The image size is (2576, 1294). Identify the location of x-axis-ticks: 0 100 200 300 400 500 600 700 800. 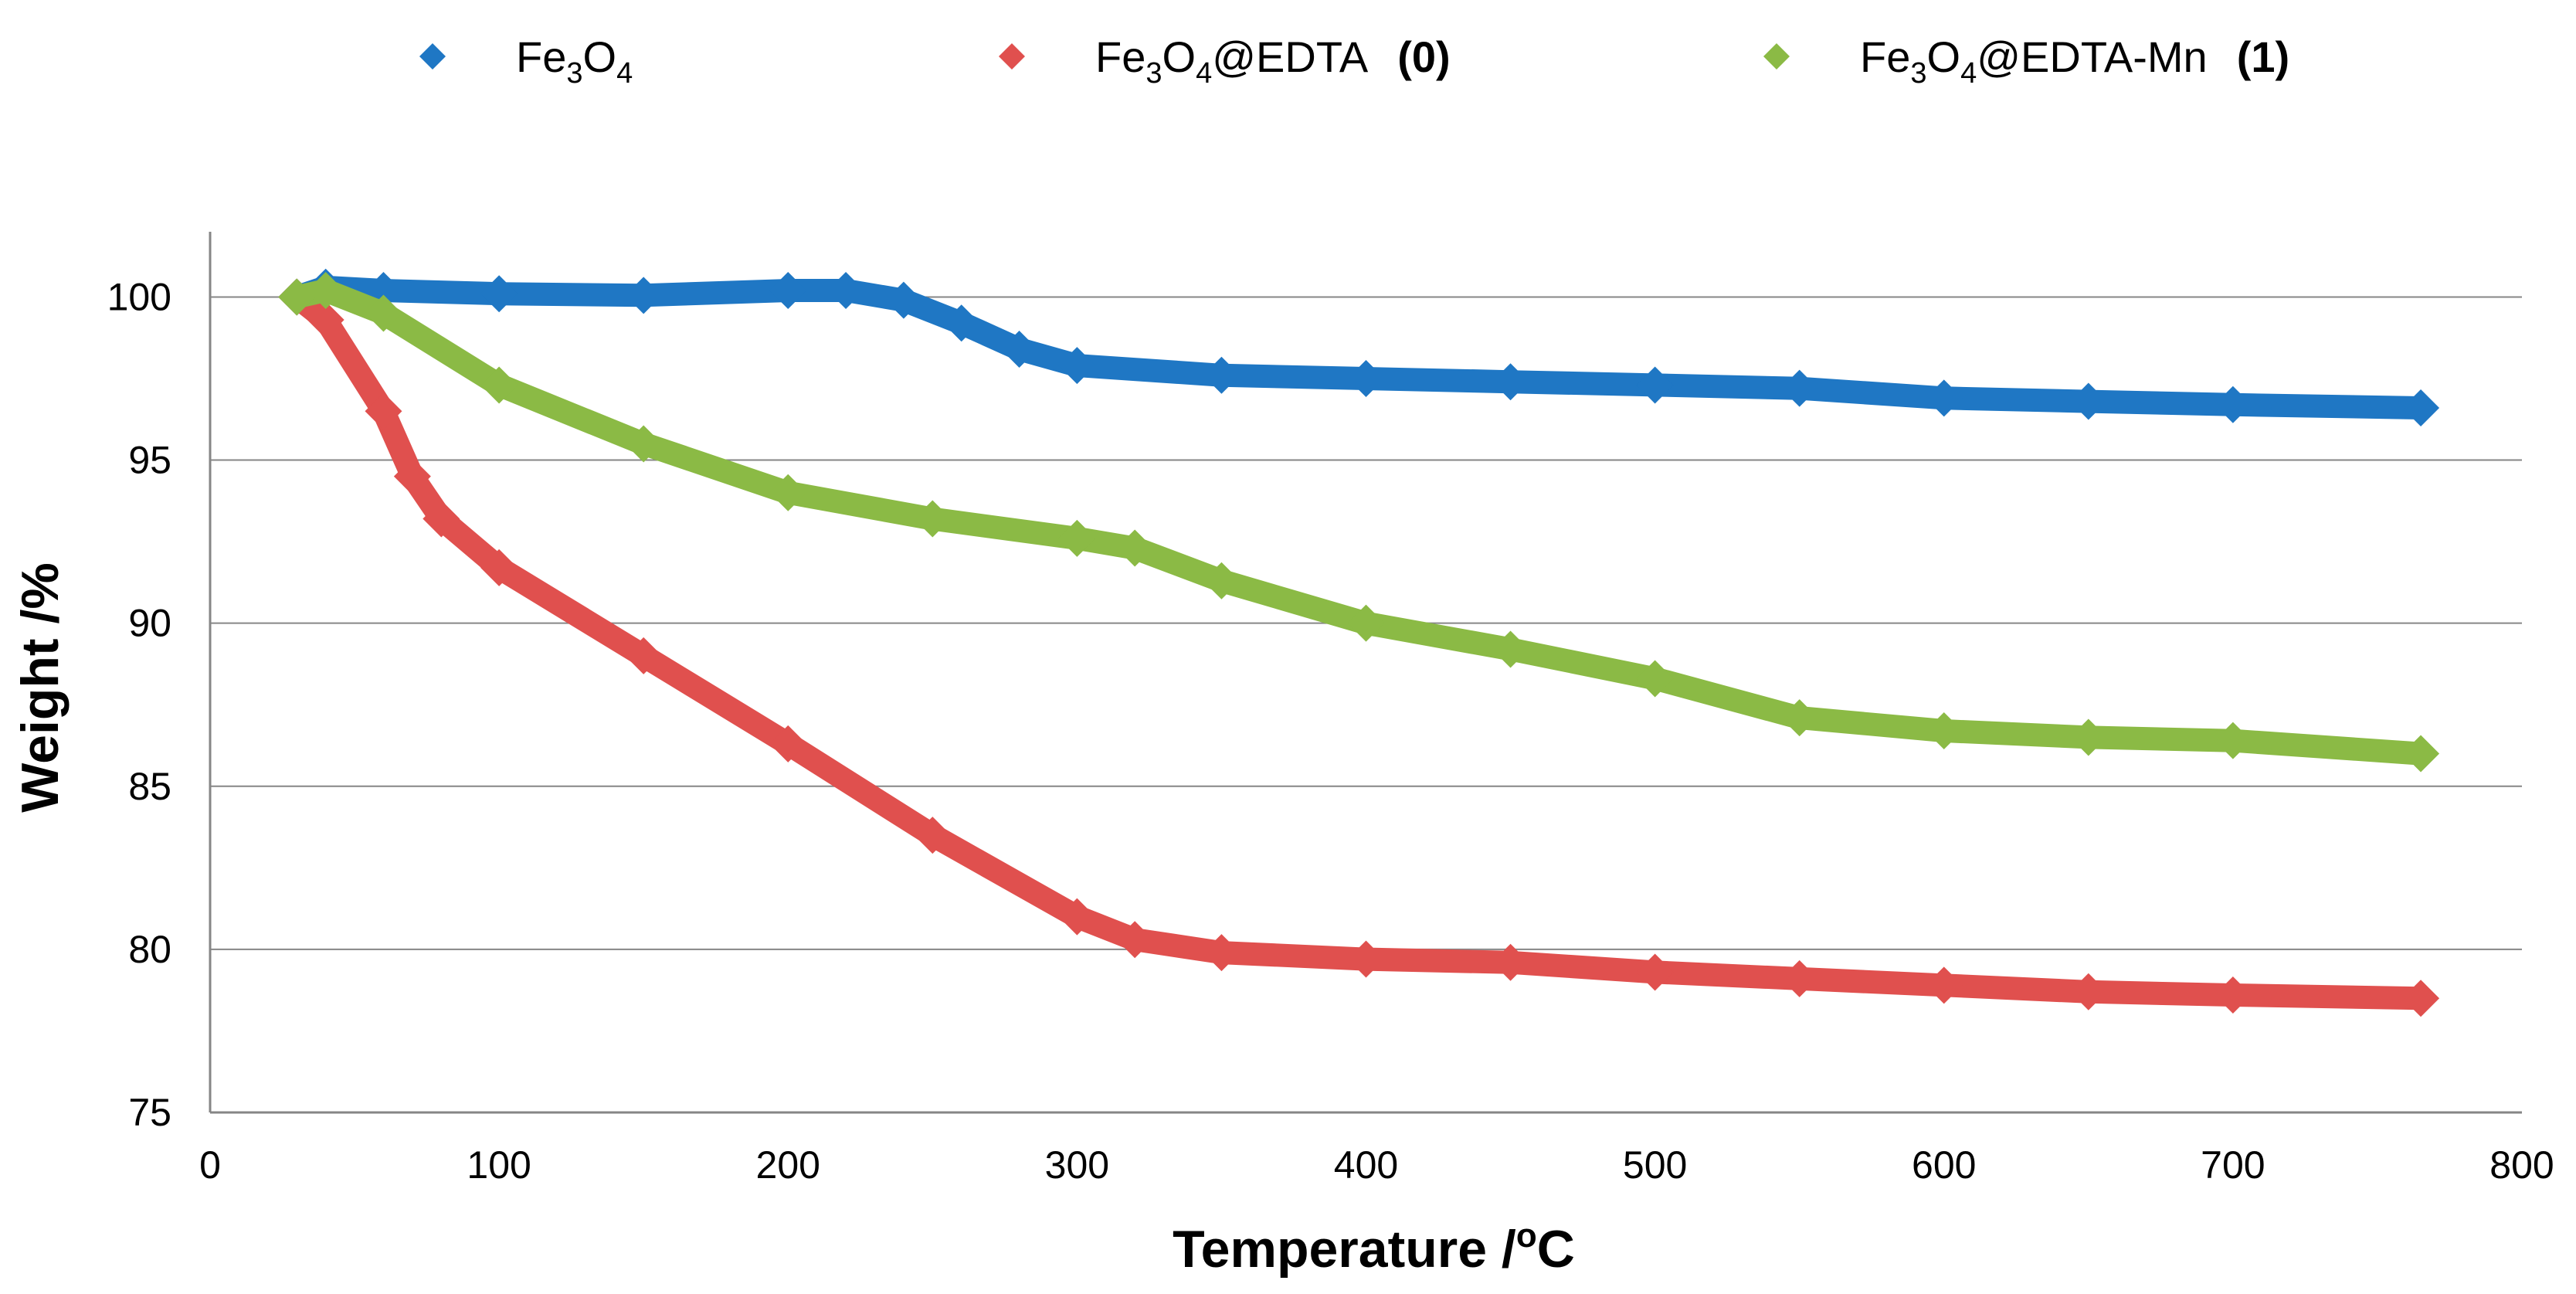
(1376, 1165).